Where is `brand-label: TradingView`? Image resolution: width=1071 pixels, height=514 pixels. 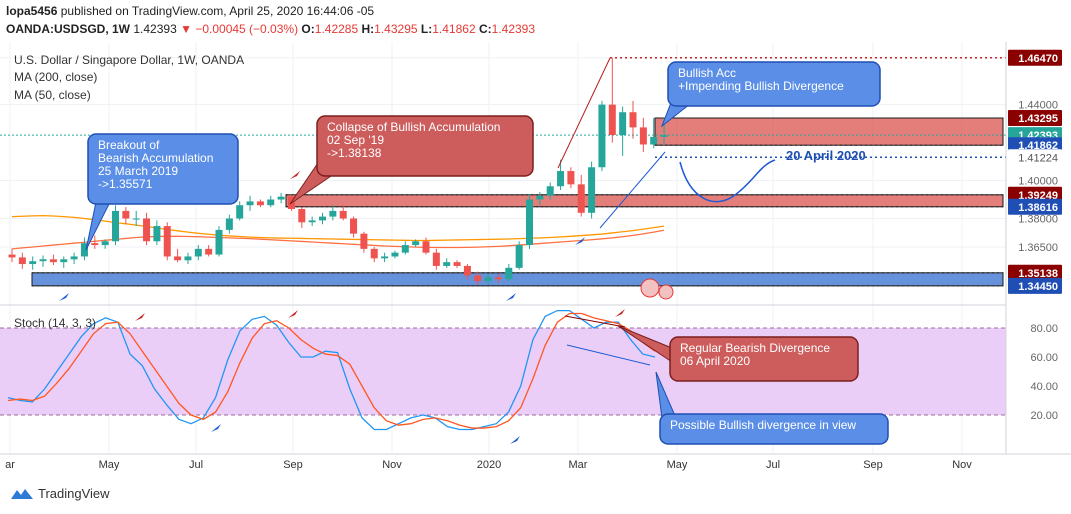 brand-label: TradingView is located at coordinates (74, 493).